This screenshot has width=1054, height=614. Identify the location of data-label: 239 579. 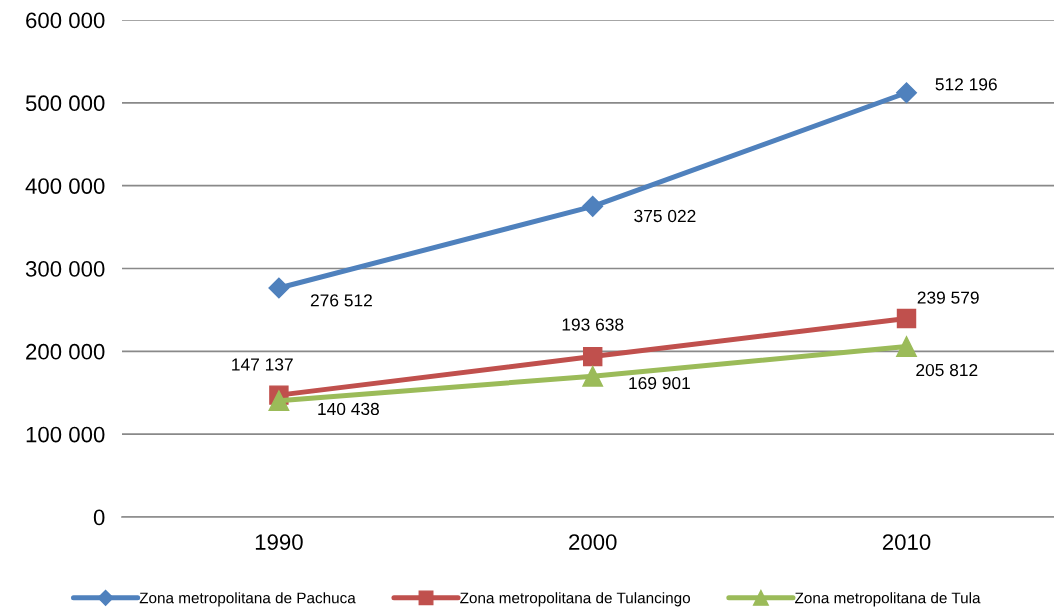
(948, 297).